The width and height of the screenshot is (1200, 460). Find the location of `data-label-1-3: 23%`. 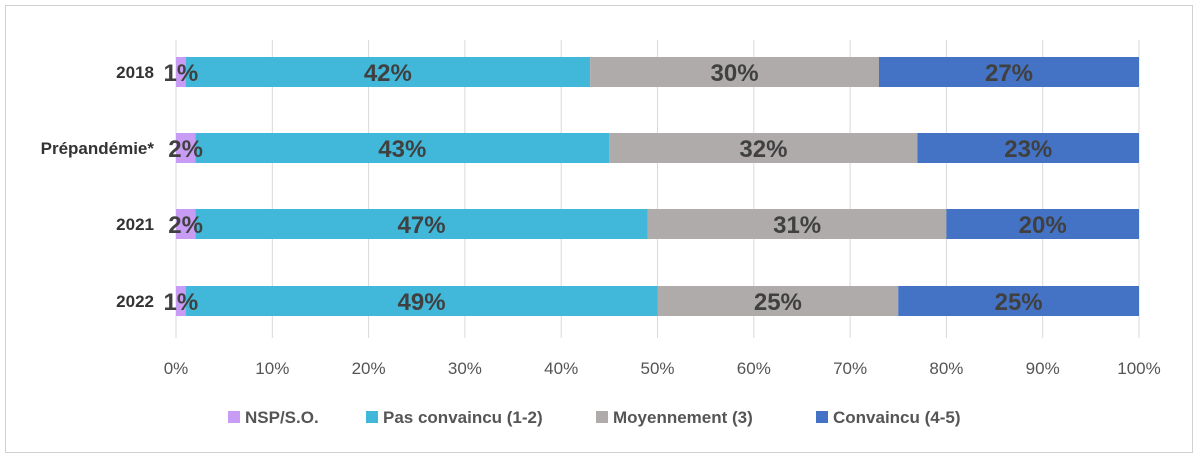

data-label-1-3: 23% is located at coordinates (1028, 149).